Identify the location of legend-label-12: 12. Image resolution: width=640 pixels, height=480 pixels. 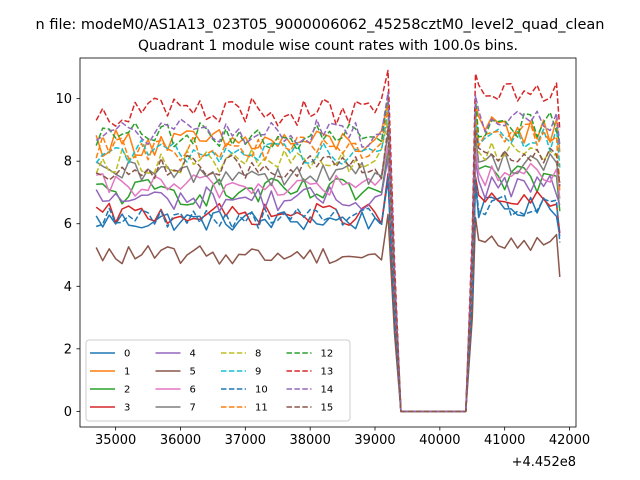
(327, 354).